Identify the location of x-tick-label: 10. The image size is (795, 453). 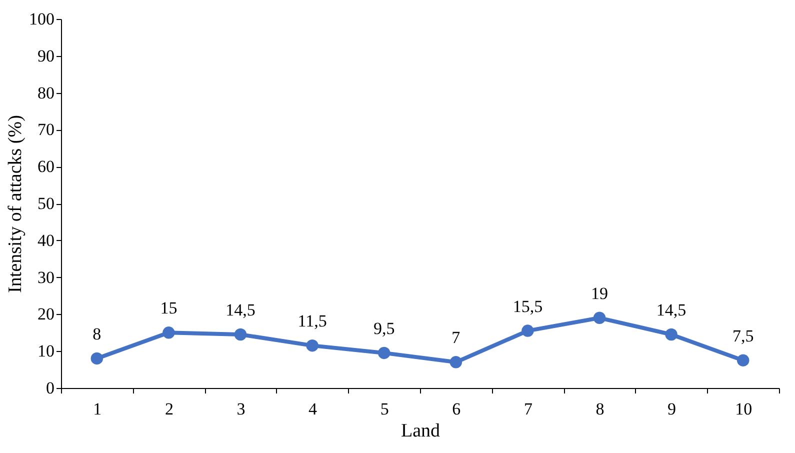
(743, 409).